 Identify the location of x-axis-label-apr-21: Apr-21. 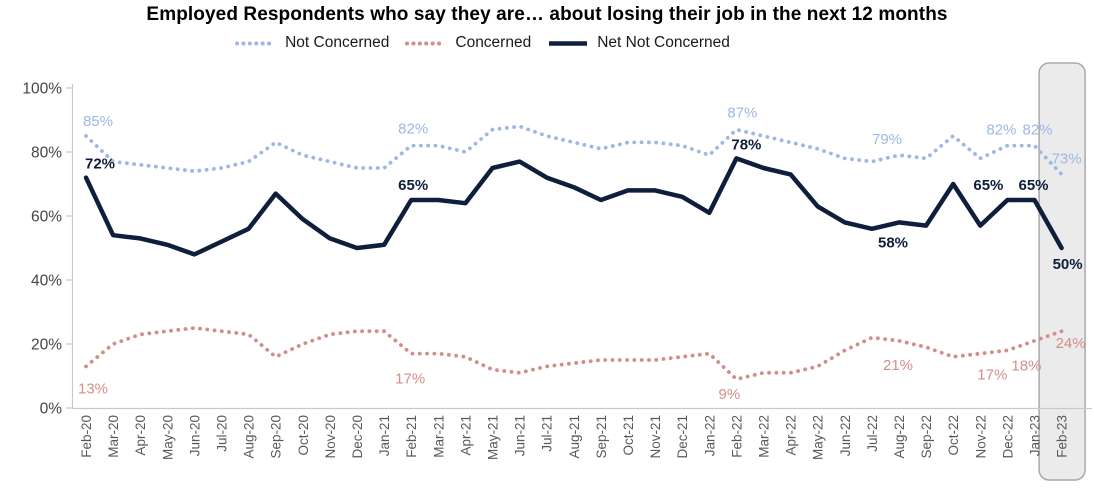
(465, 435).